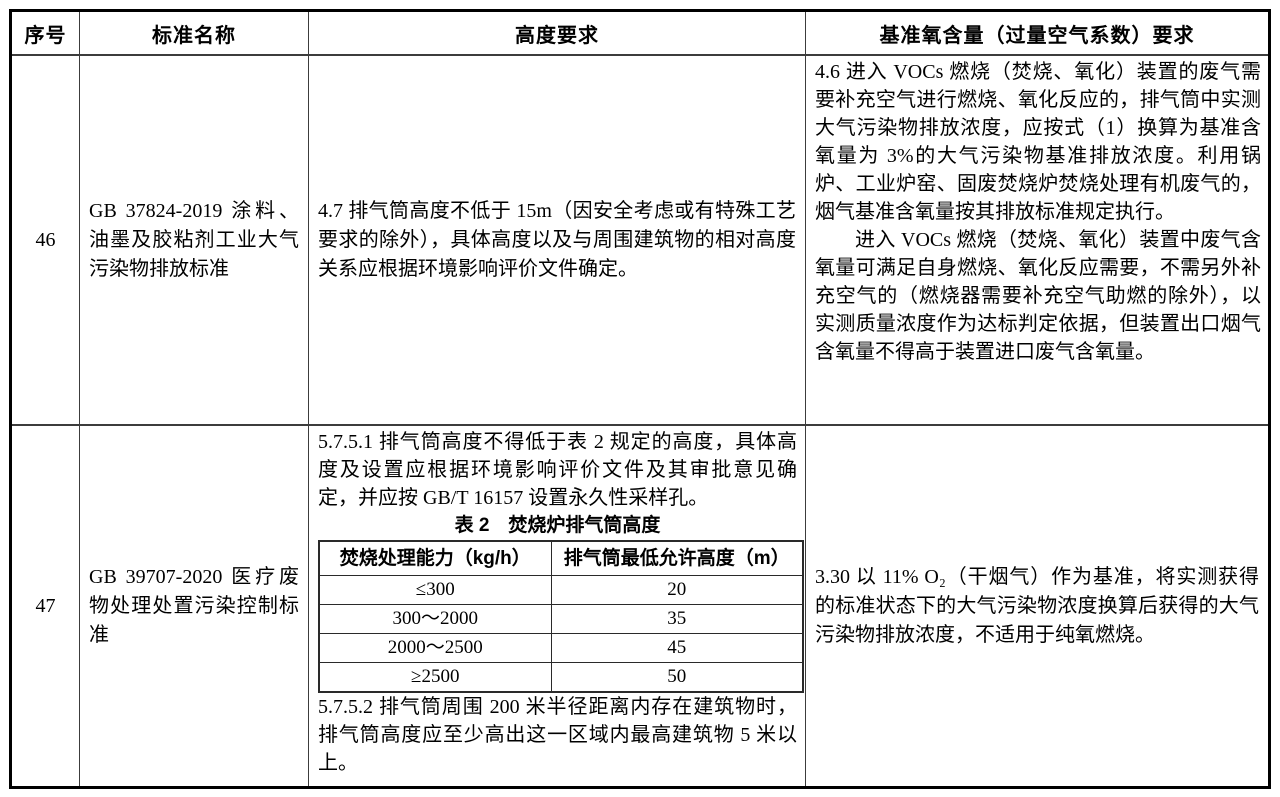 This screenshot has width=1280, height=797. What do you see at coordinates (435, 619) in the screenshot?
I see `inner-cell-capacity: 300～2000` at bounding box center [435, 619].